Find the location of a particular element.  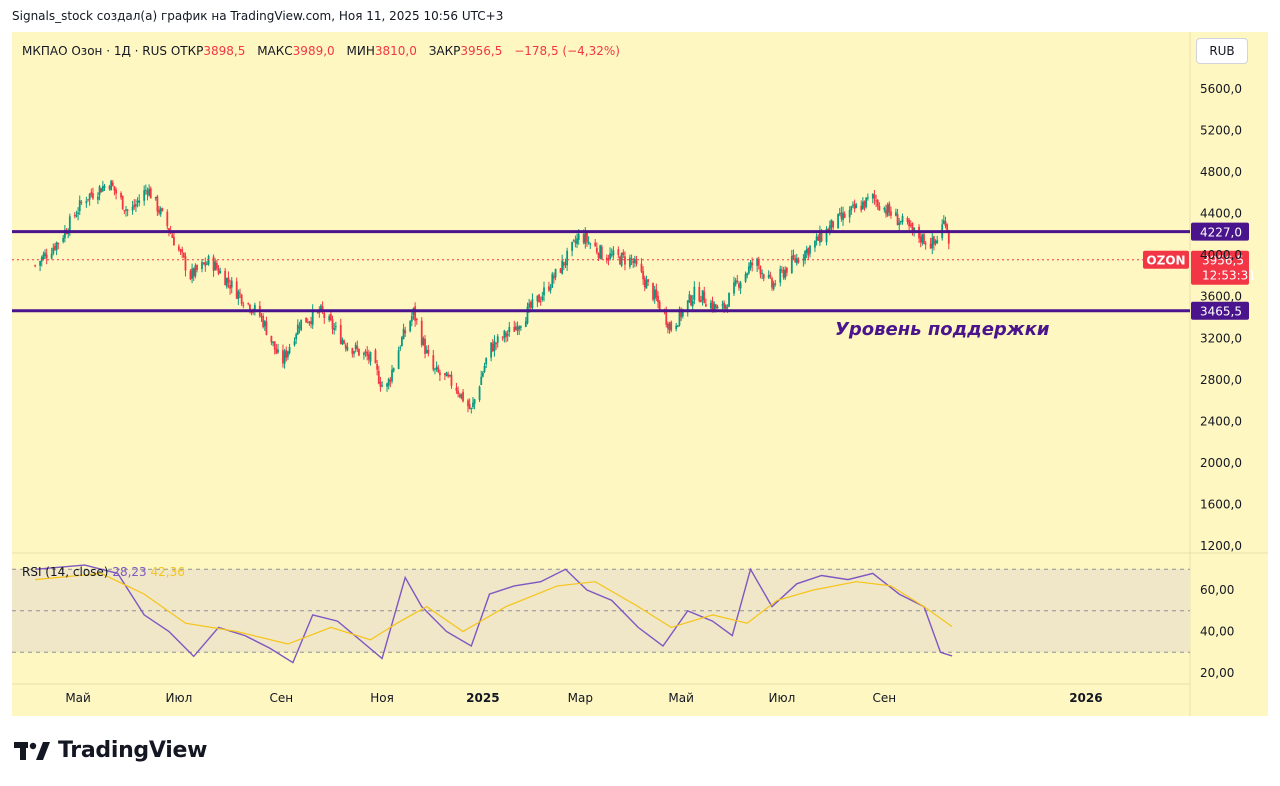

tradingview-logo: TradingView is located at coordinates (110, 750).